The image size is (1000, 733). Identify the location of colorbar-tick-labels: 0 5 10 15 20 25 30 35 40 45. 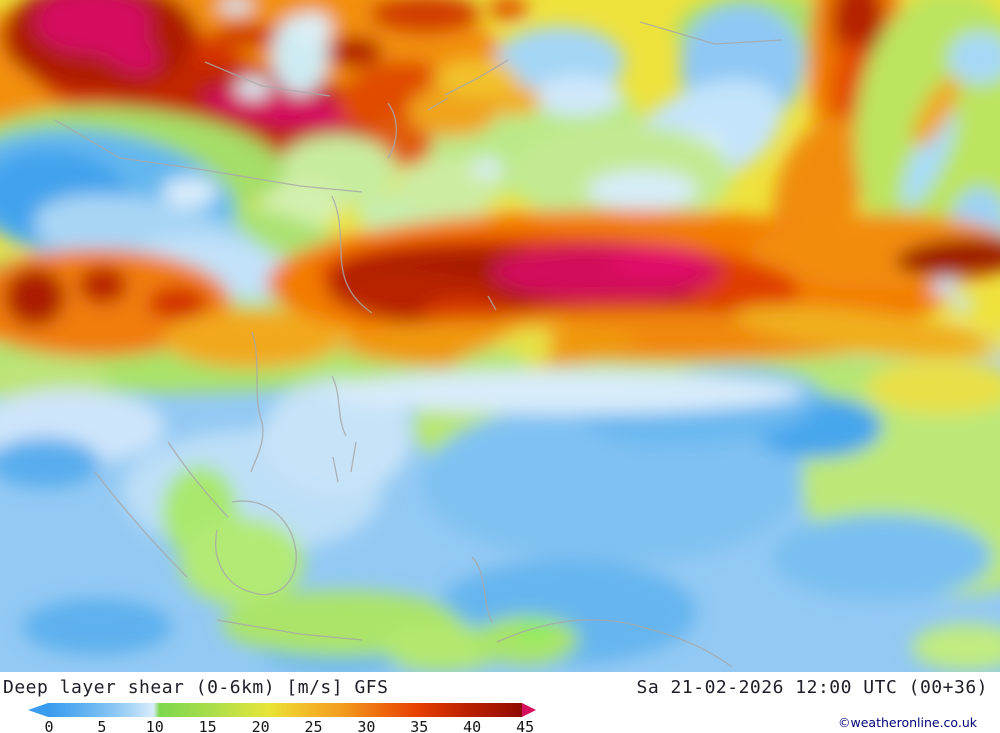
(280, 725).